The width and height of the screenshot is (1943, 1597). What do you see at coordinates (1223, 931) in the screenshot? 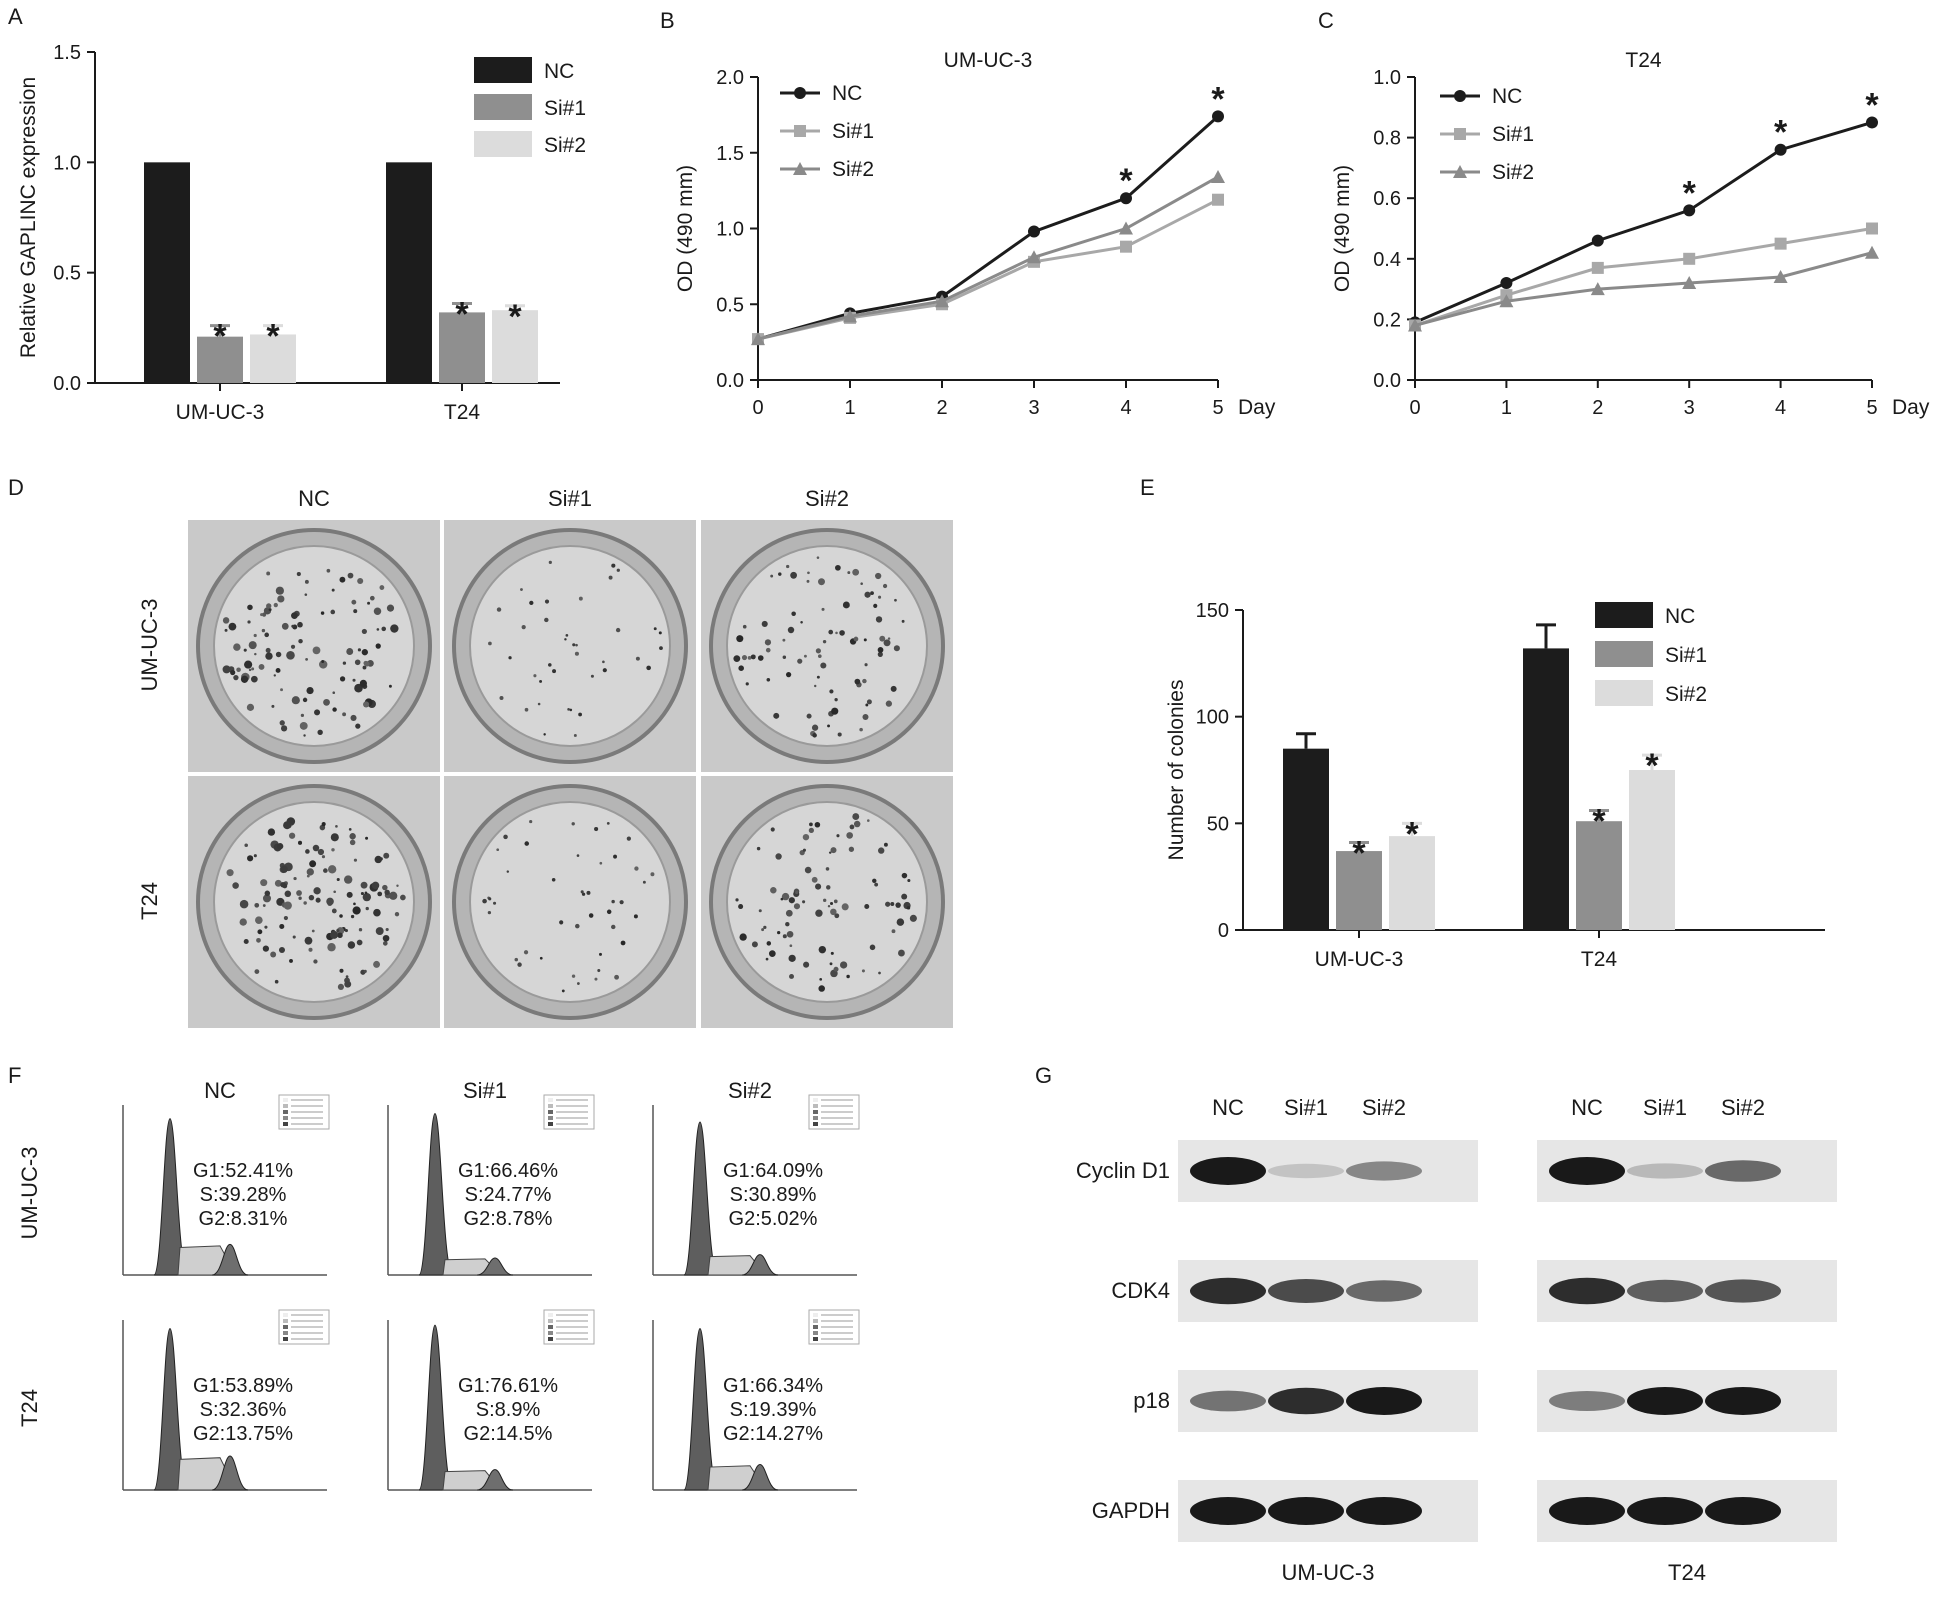
I see `y-tick-label: 0` at bounding box center [1223, 931].